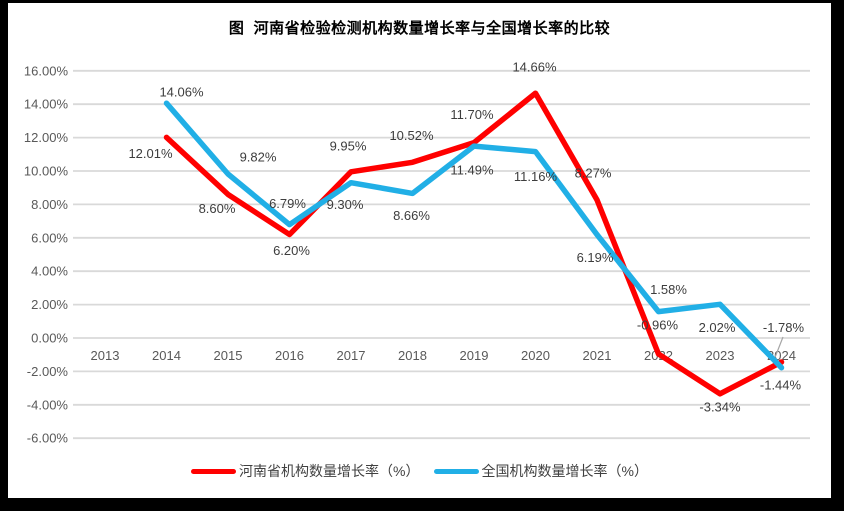 This screenshot has width=844, height=511. I want to click on x-axis-tick-label: 2016, so click(289, 355).